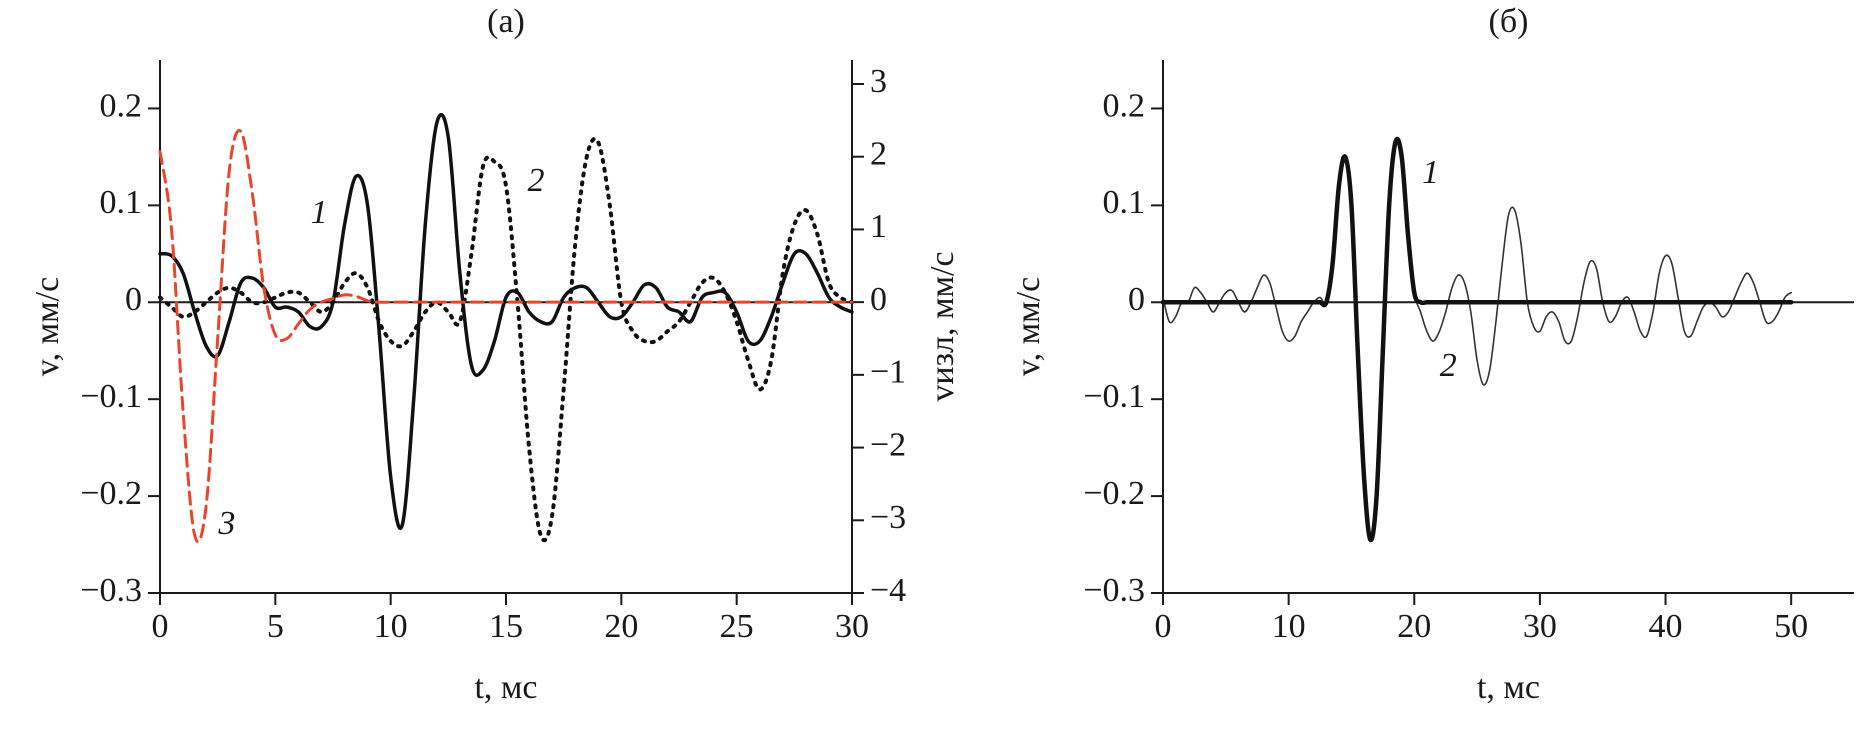 The image size is (1859, 736). Describe the element at coordinates (878, 226) in the screenshot. I see `y2-tick-label: 1` at that location.